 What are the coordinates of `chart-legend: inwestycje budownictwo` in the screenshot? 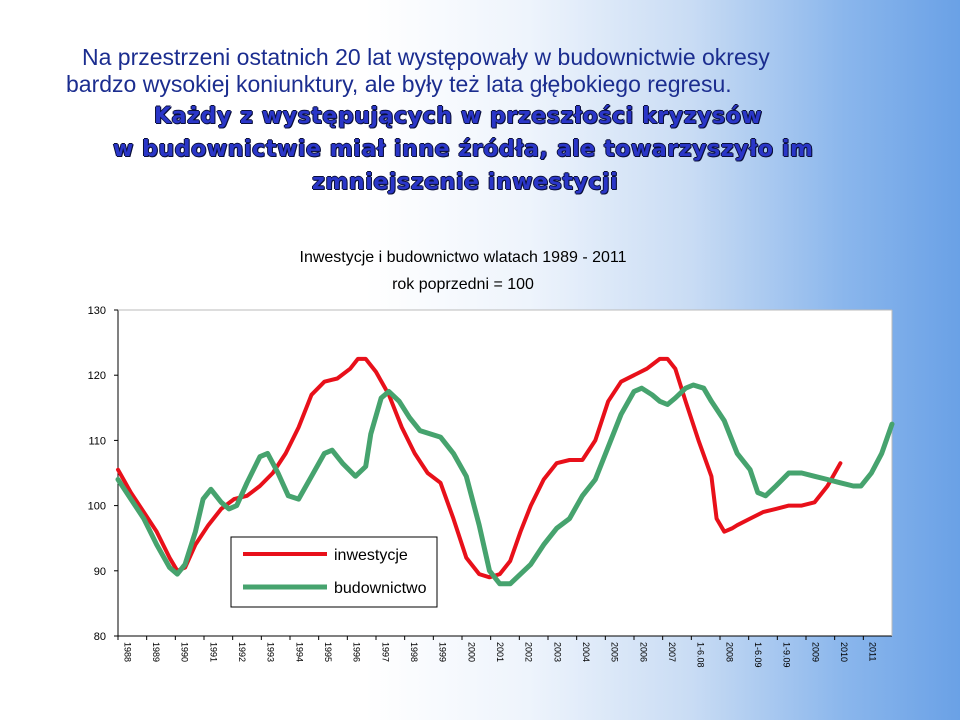 It's located at (334, 572).